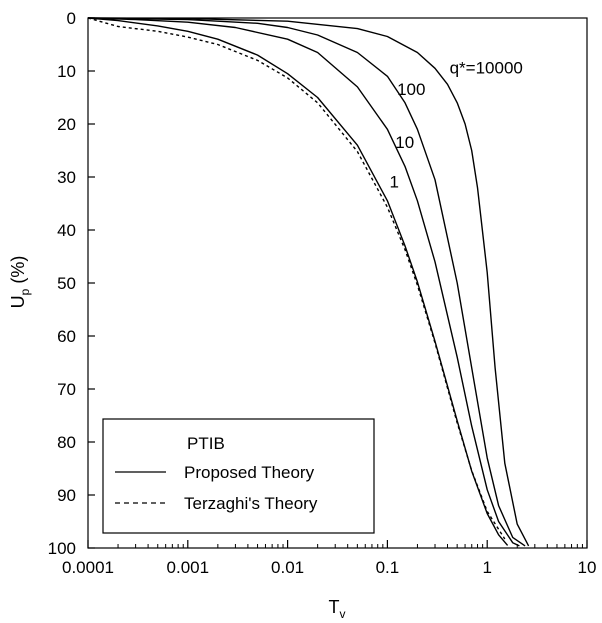 This screenshot has height=623, width=602. Describe the element at coordinates (62, 548) in the screenshot. I see `y-tick-label: 100` at that location.